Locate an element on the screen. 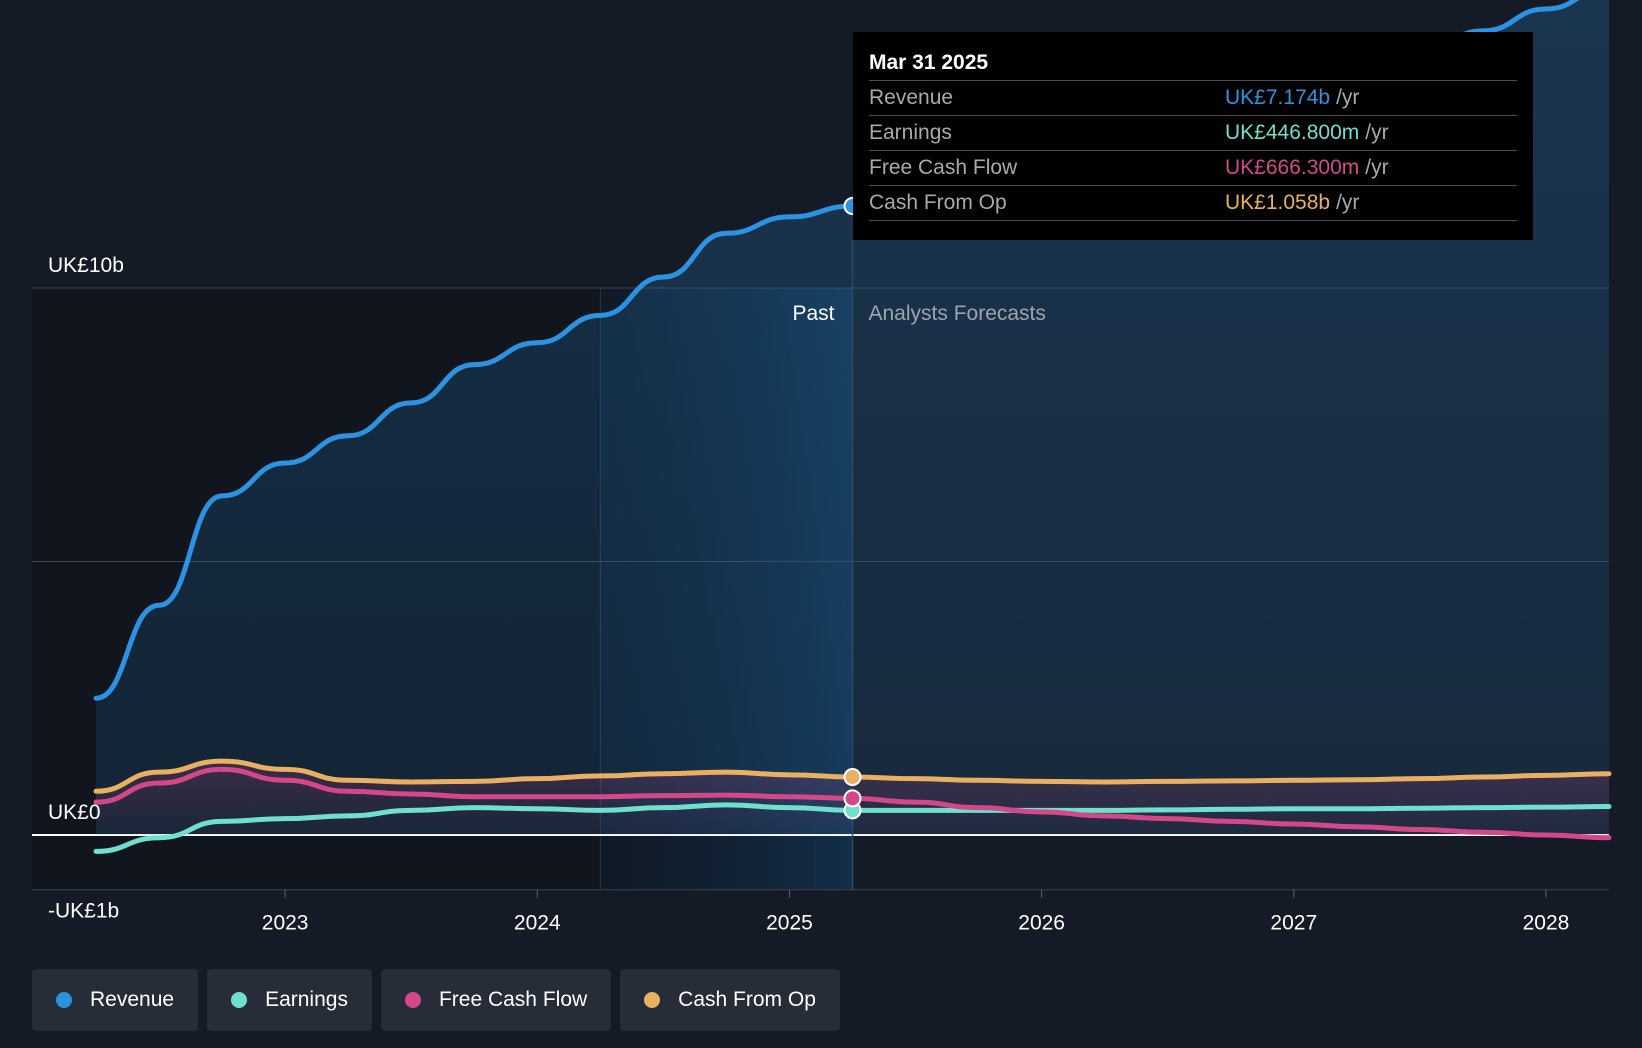  tooltip-value: UK£7.174b is located at coordinates (1278, 97).